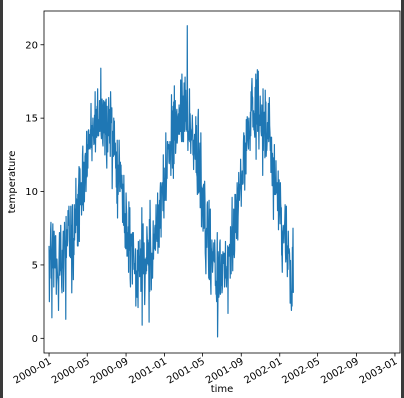  I want to click on x-tick-label-0: 2000-01, so click(33, 371).